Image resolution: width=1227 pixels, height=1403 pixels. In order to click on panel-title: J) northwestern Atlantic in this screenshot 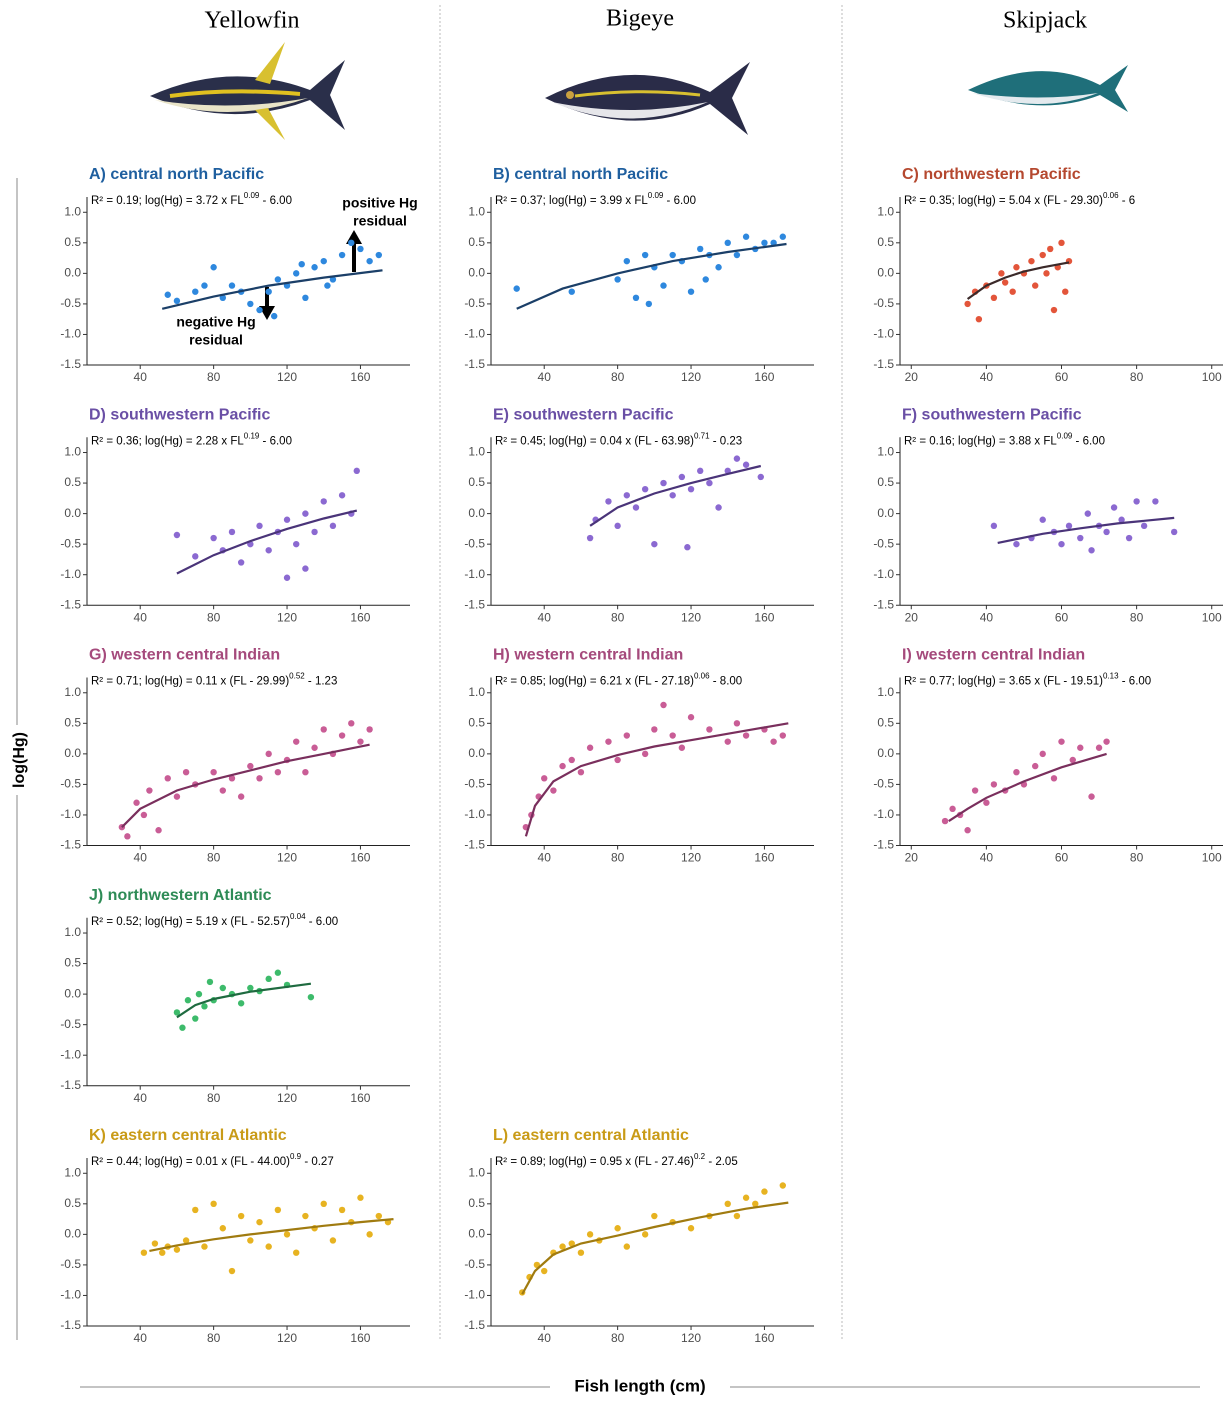, I will do `click(180, 895)`.